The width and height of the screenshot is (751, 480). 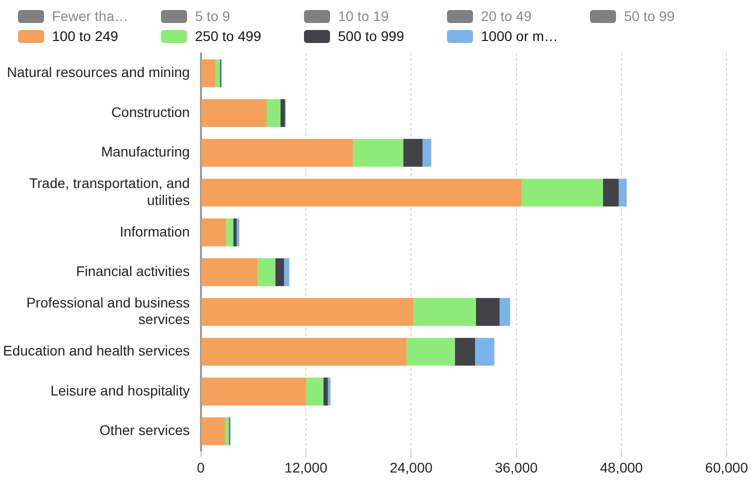 I want to click on legend-label: 50 to 99, so click(x=649, y=16).